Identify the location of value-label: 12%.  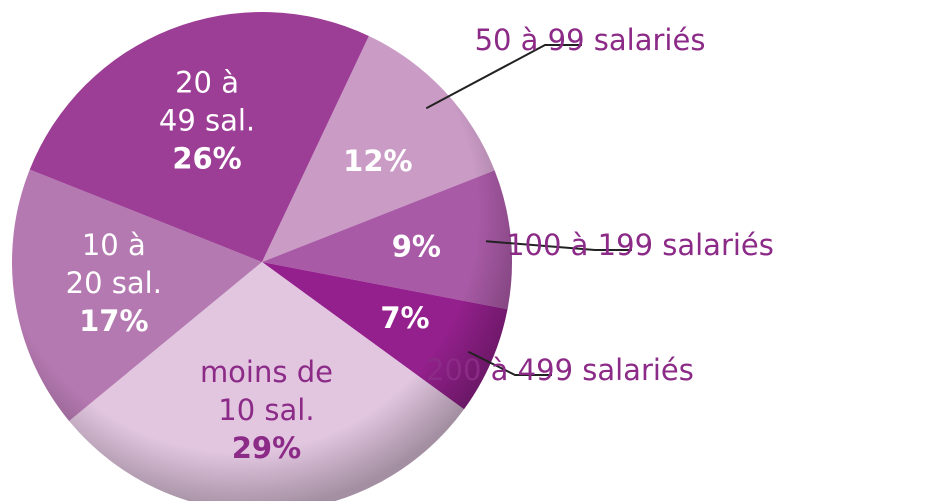
(377, 161).